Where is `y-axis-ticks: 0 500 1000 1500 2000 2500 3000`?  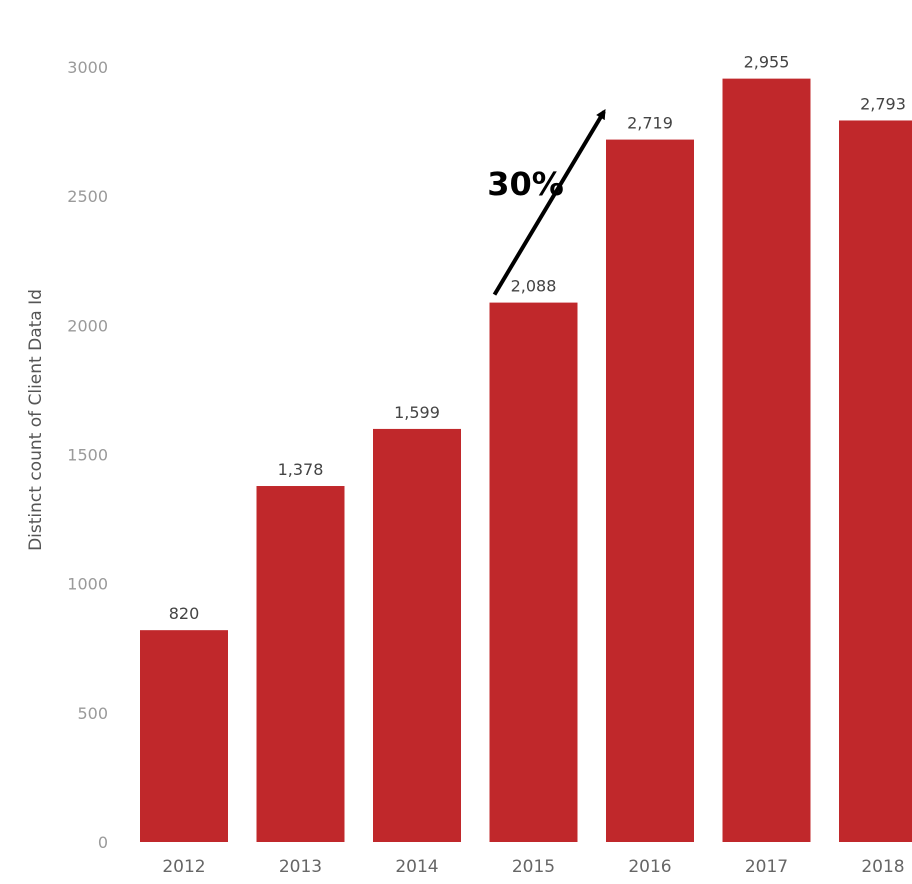
y-axis-ticks: 0 500 1000 1500 2000 2500 3000 is located at coordinates (87, 455).